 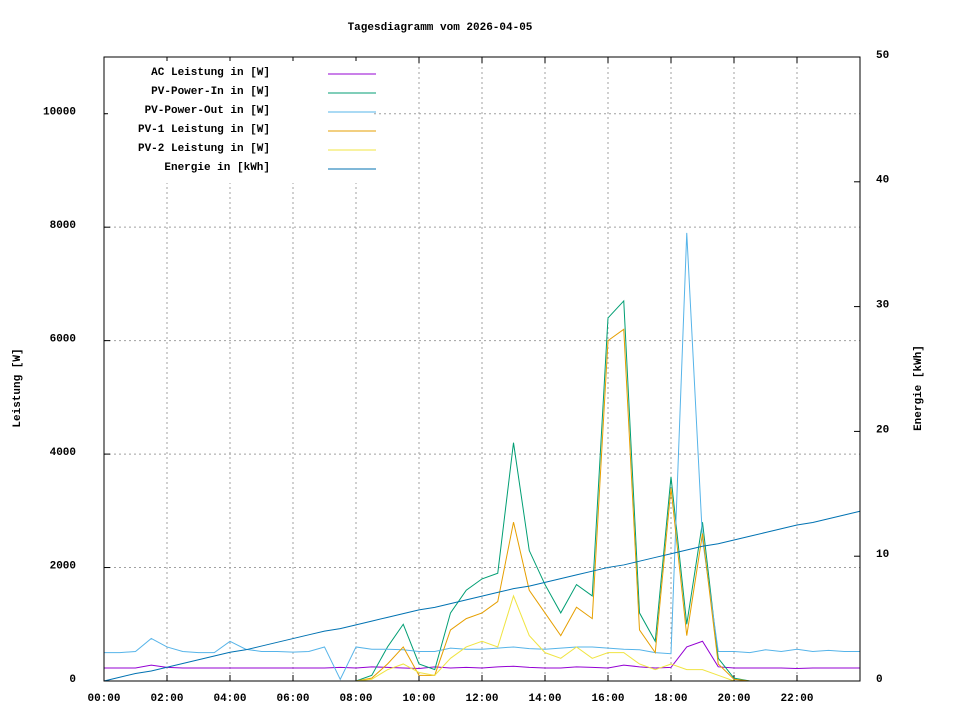 What do you see at coordinates (217, 168) in the screenshot?
I see `legend-label: Energie in [kWh]` at bounding box center [217, 168].